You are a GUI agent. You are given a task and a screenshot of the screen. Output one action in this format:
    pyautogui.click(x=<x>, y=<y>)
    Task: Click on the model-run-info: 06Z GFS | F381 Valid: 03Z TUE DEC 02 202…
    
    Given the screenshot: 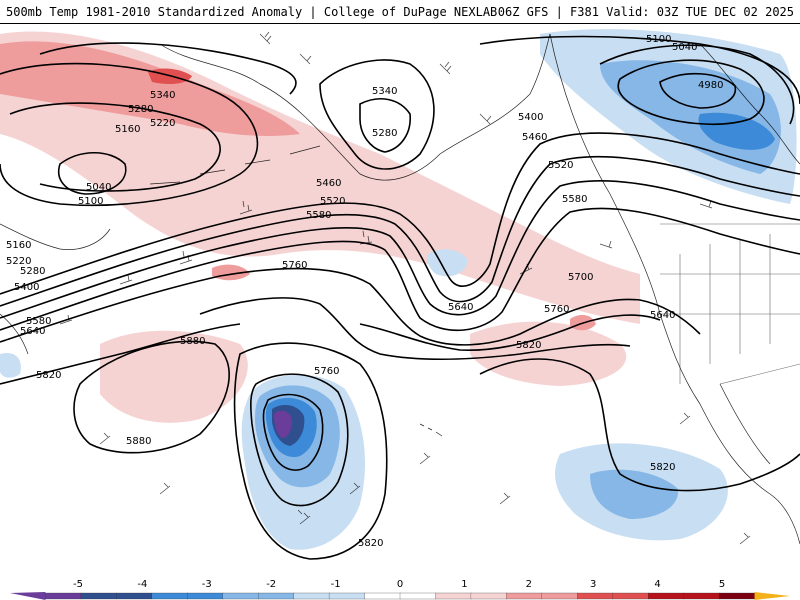 What is the action you would take?
    pyautogui.click(x=645, y=12)
    